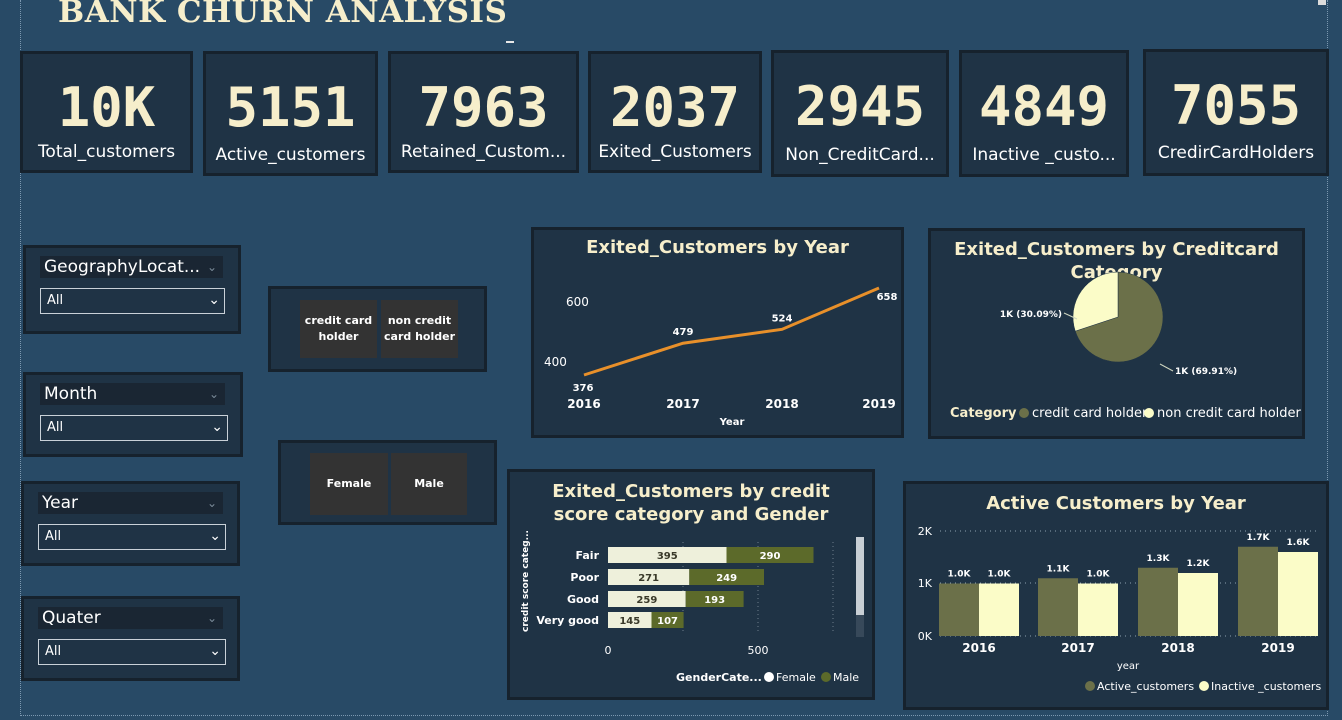 This screenshot has width=1342, height=720. Describe the element at coordinates (510, 42) in the screenshot. I see `title-underline` at that location.